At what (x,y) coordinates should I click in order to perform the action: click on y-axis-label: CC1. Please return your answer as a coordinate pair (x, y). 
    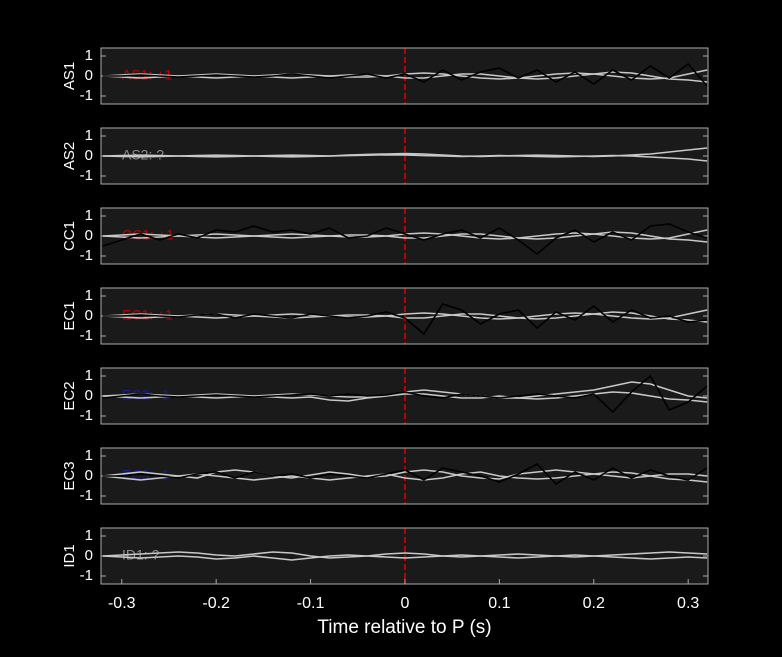
    Looking at the image, I should click on (69, 236).